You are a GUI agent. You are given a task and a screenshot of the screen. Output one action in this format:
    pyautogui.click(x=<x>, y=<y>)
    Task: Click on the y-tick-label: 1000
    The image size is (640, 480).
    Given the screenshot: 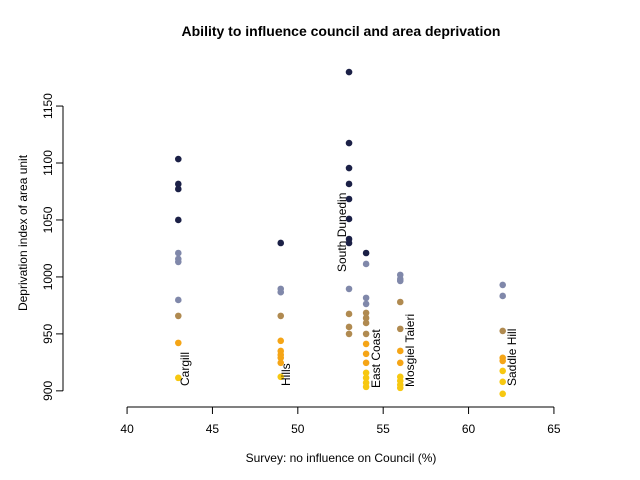 What is the action you would take?
    pyautogui.click(x=48, y=276)
    